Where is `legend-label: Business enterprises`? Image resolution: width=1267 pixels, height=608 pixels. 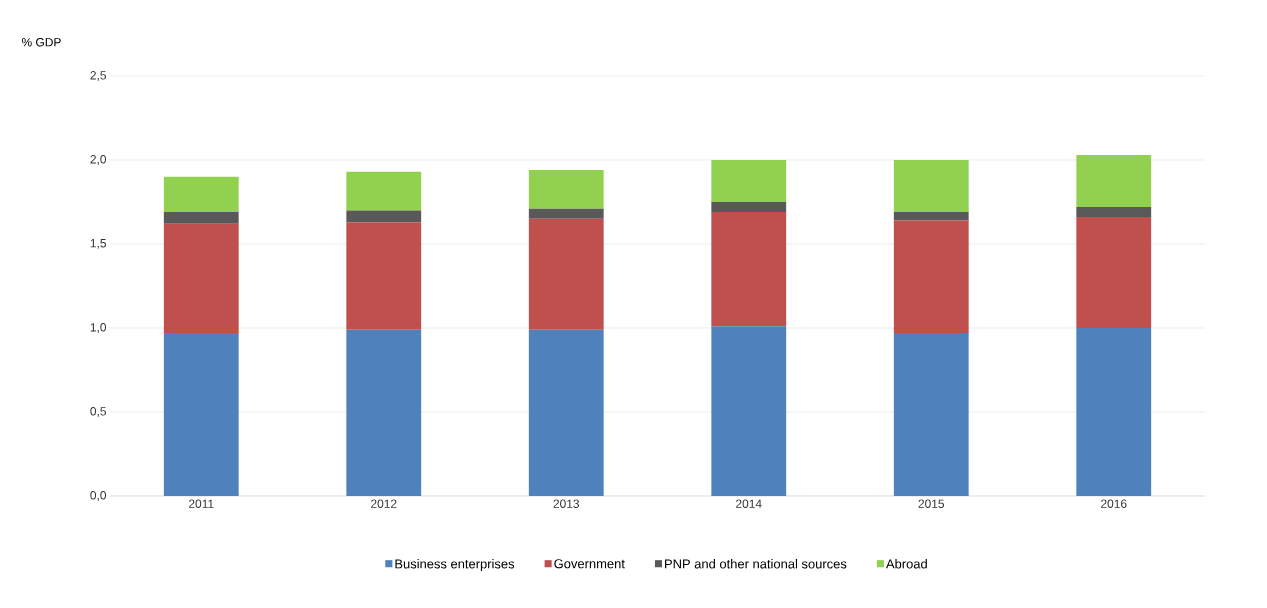
legend-label: Business enterprises is located at coordinates (455, 565).